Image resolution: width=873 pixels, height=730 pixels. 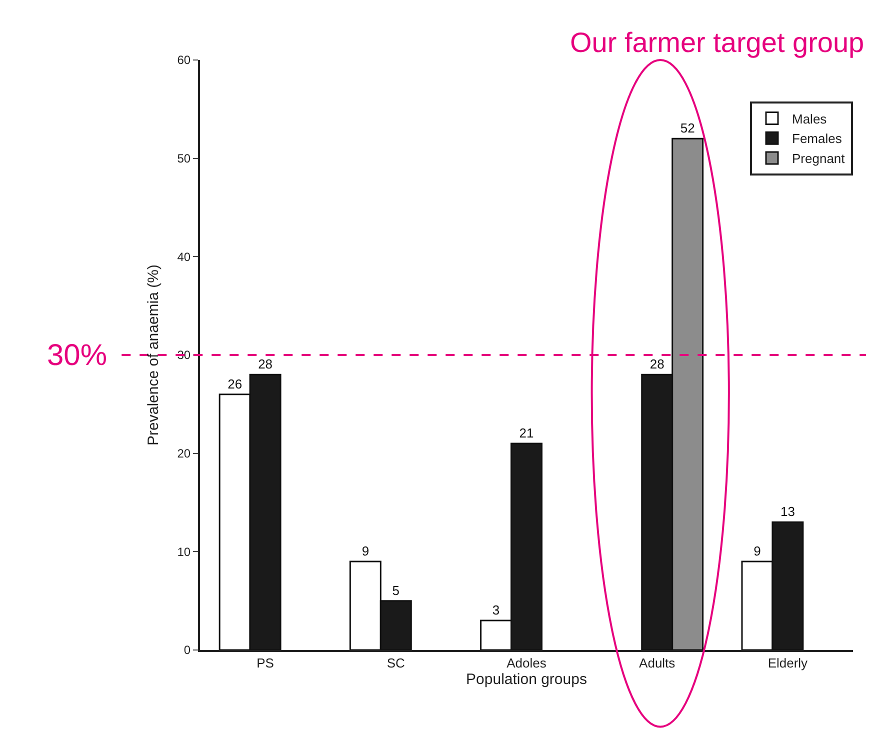 I want to click on data-label: 3, so click(x=496, y=610).